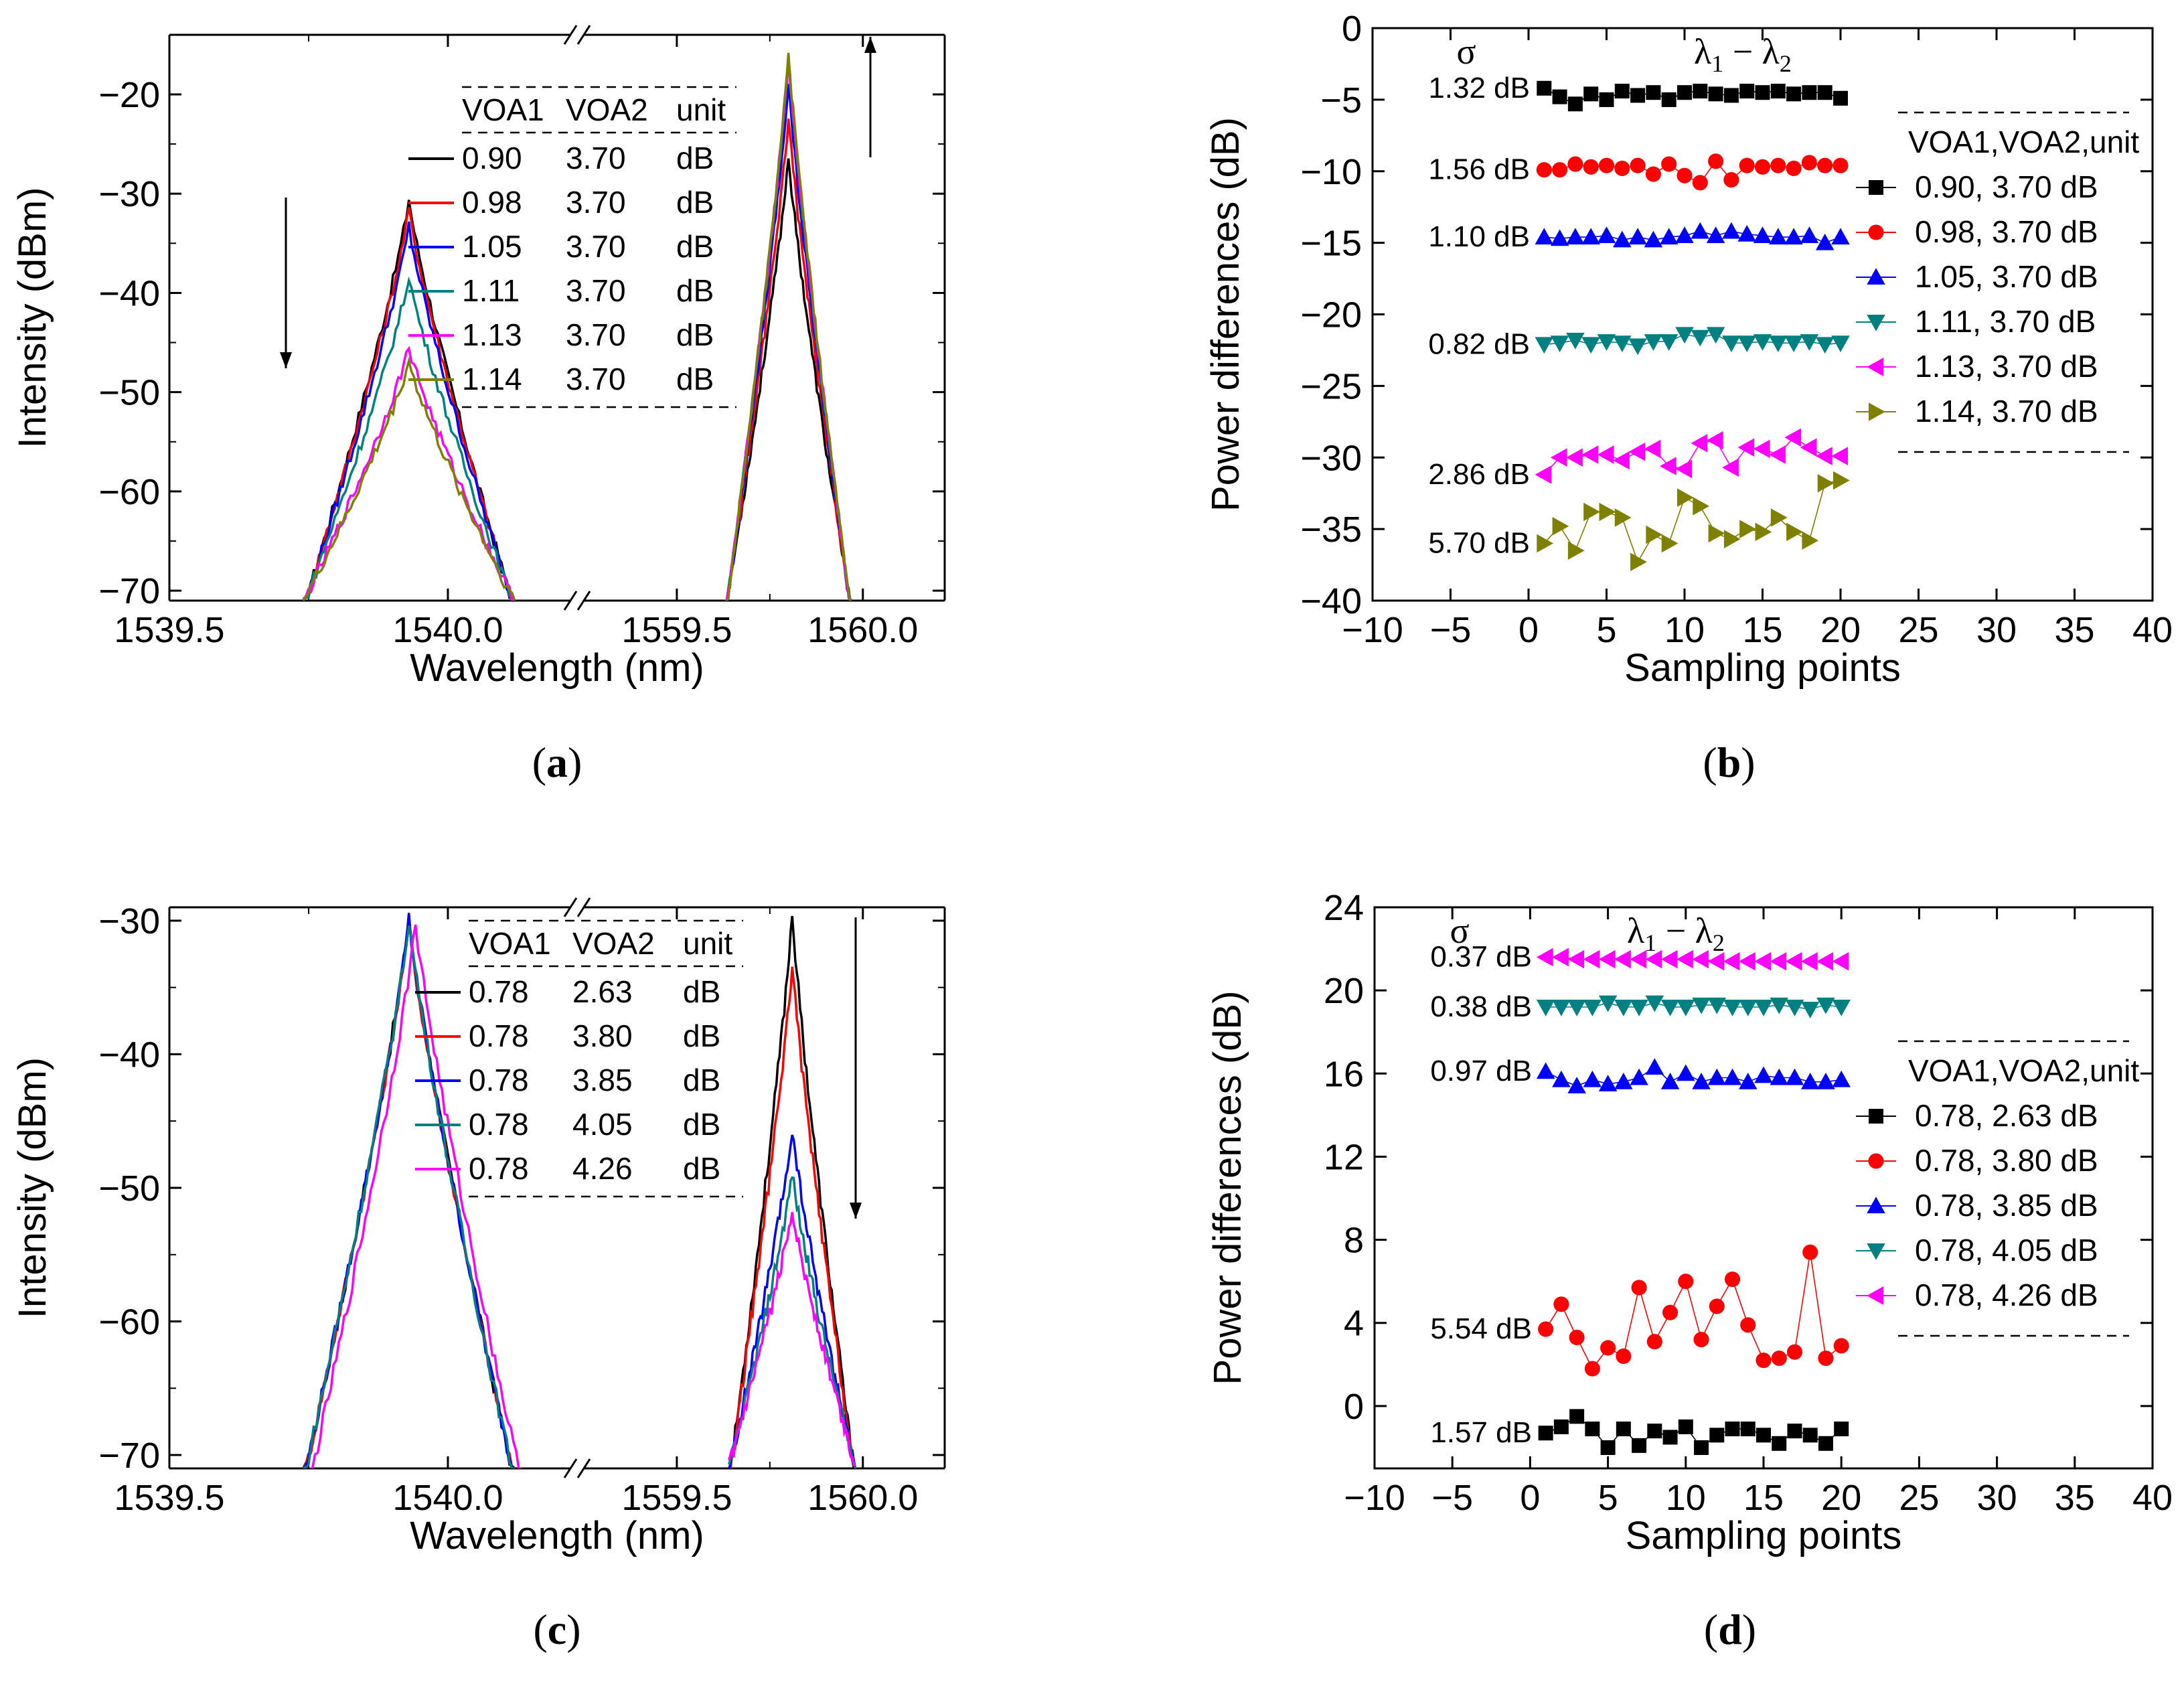 Image resolution: width=2184 pixels, height=1684 pixels. I want to click on legend-unit-0: dB, so click(701, 991).